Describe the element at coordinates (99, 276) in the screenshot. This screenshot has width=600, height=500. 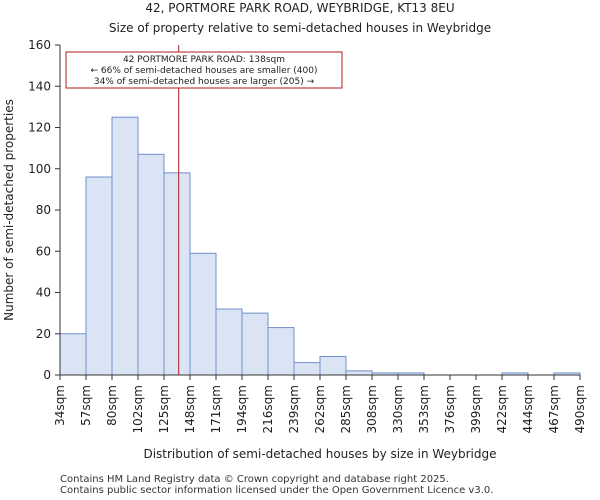
I see `bar-57sqm` at that location.